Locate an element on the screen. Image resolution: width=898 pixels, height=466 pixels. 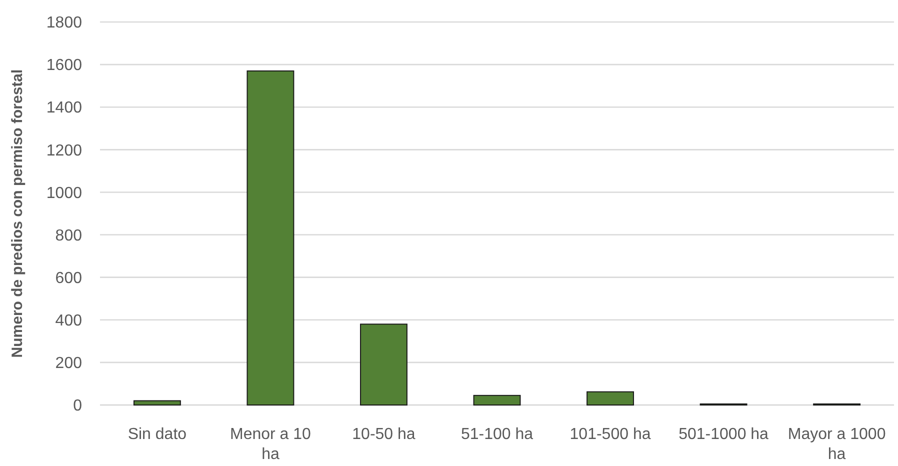
y-tick-label: 1600 is located at coordinates (64, 65).